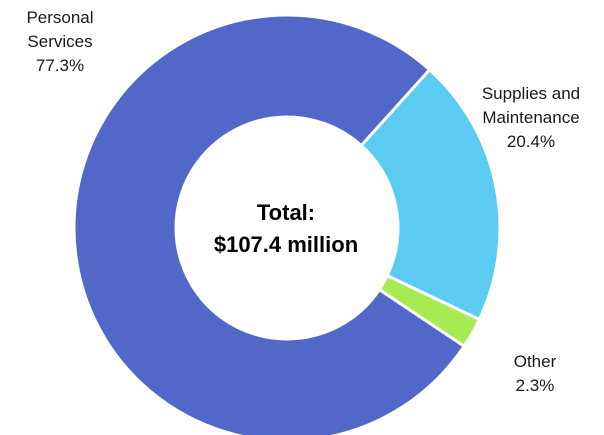  What do you see at coordinates (286, 229) in the screenshot?
I see `center-total-label: Total: $107.4 million` at bounding box center [286, 229].